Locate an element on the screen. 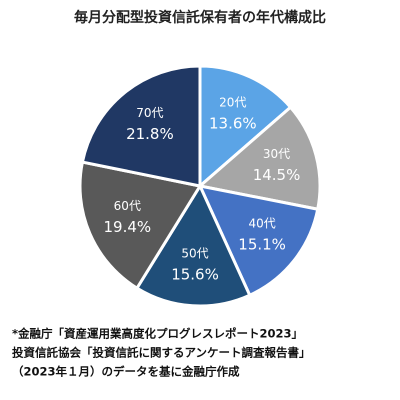 This screenshot has width=400, height=400. slice-value: 13.6% is located at coordinates (233, 123).